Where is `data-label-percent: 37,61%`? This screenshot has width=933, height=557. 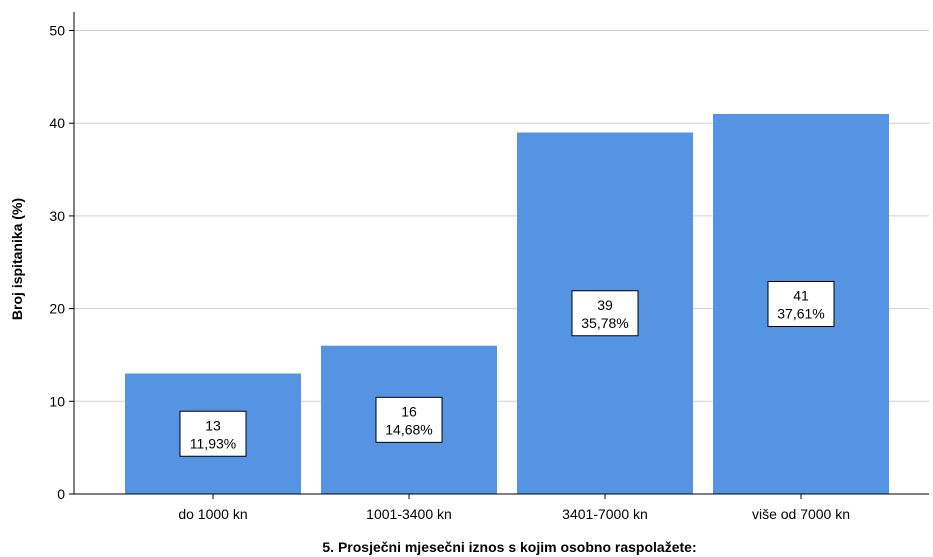 data-label-percent: 37,61% is located at coordinates (800, 313).